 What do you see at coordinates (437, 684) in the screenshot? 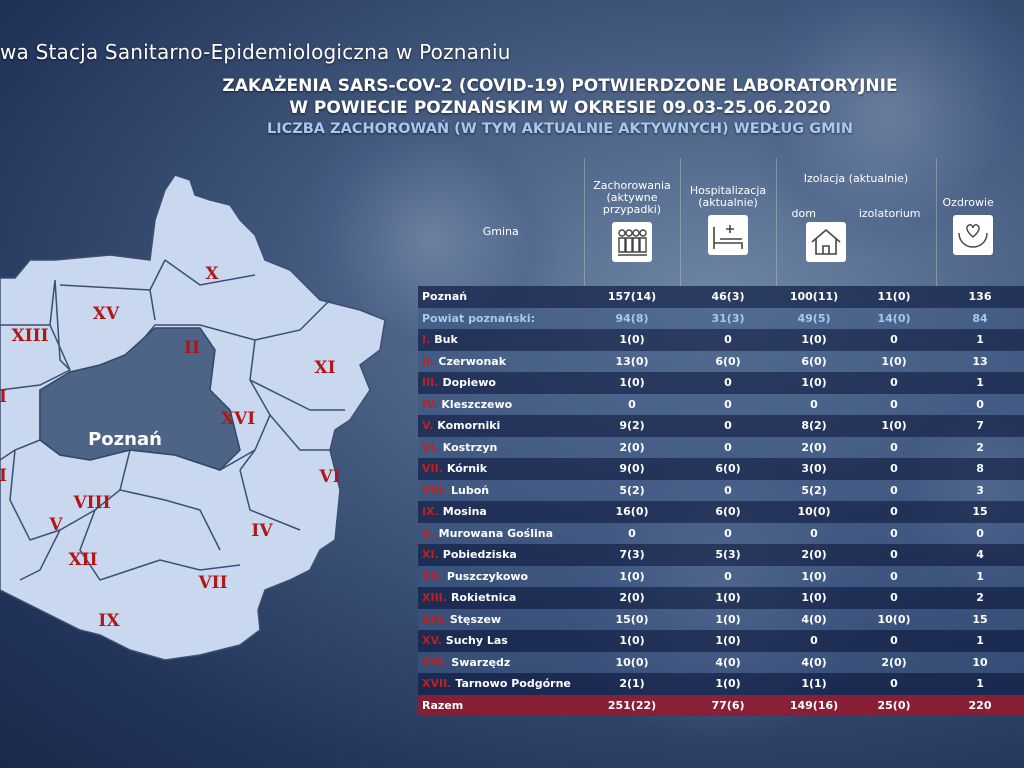
I see `gmina-number: XVII.` at bounding box center [437, 684].